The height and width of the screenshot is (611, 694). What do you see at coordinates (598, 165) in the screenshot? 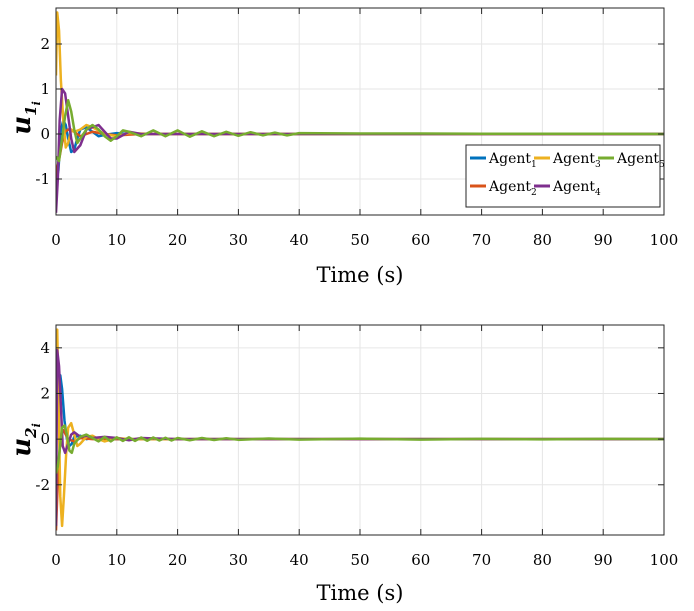
I see `legend-label-sub: 3` at bounding box center [598, 165].